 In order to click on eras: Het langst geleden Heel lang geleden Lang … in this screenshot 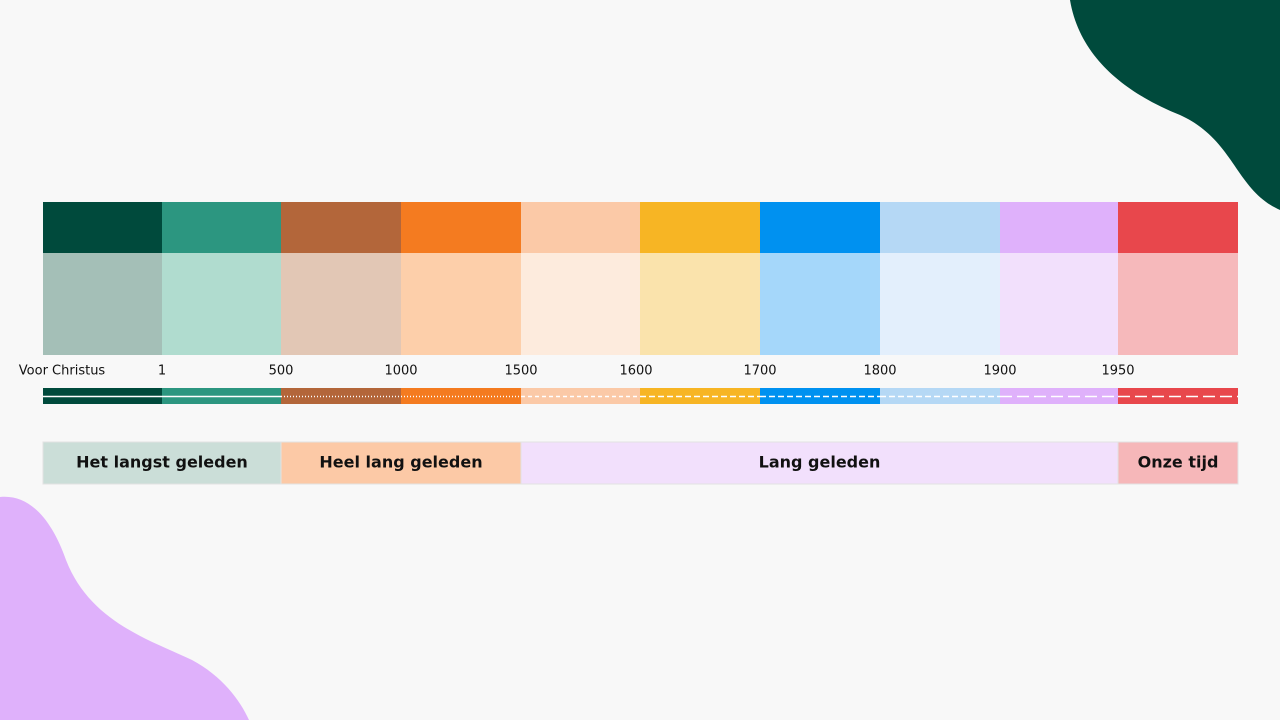, I will do `click(640, 463)`.